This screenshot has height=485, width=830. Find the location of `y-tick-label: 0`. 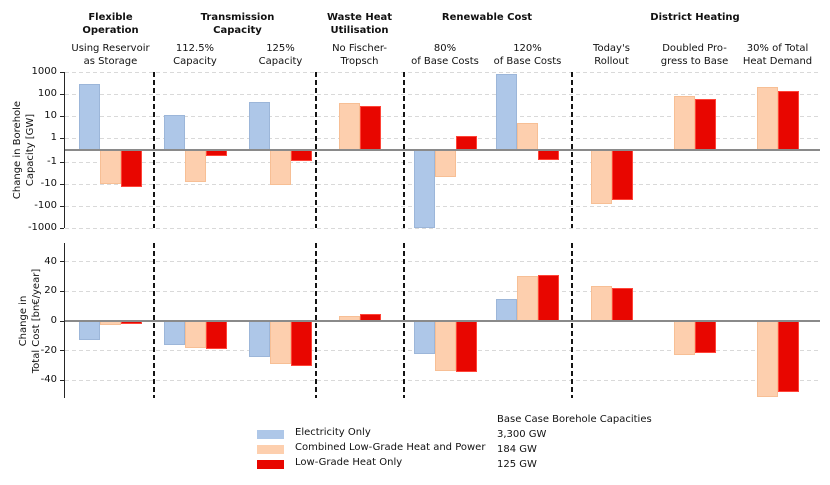

y-tick-label: 0 is located at coordinates (53, 320).